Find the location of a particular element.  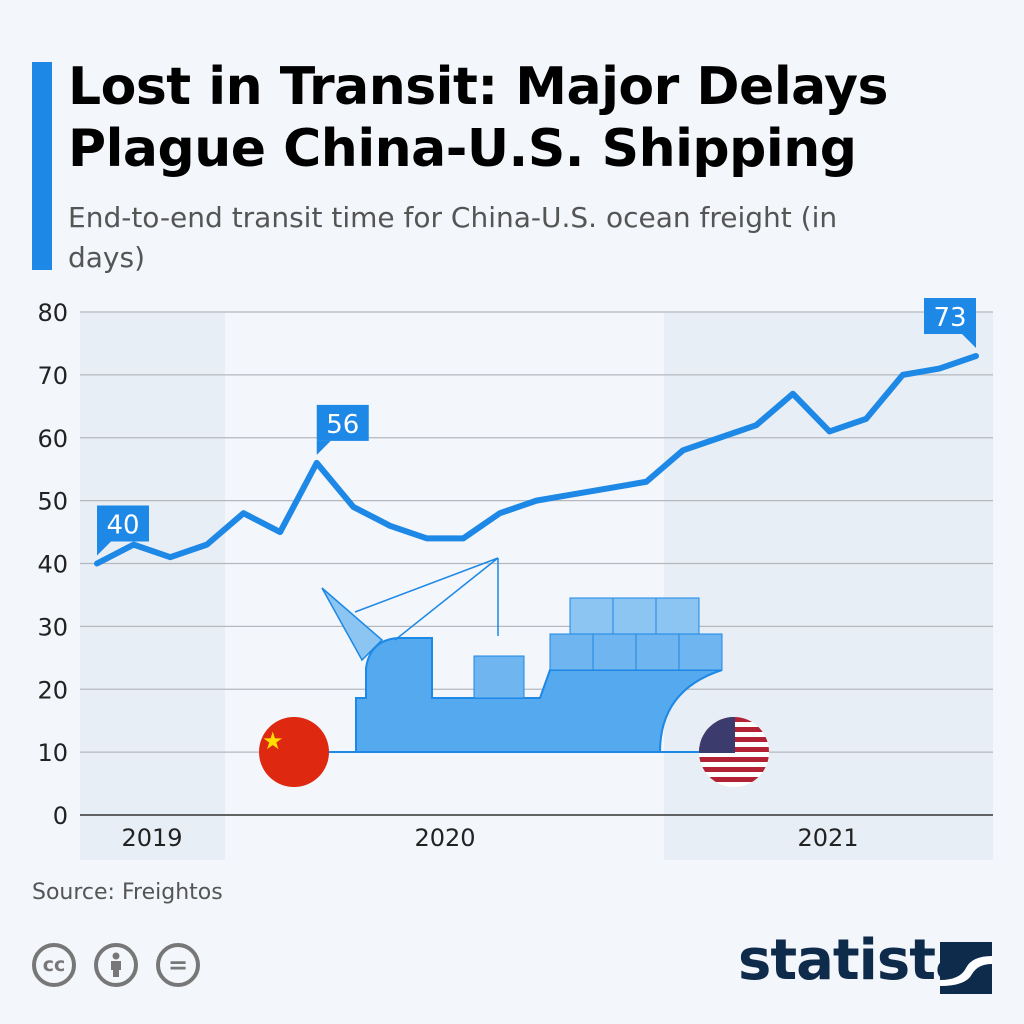

data-label: 40 is located at coordinates (122, 526).